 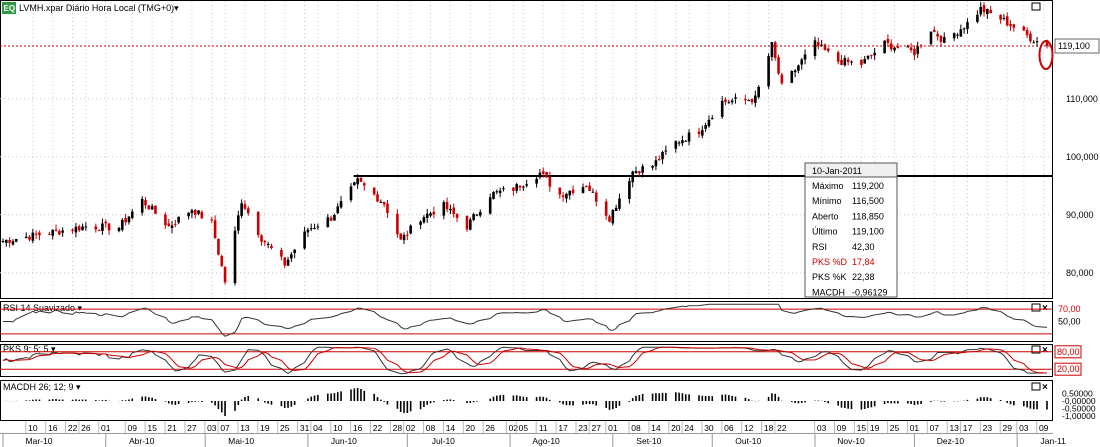 I want to click on x-month-label: Mai-10, so click(x=241, y=441).